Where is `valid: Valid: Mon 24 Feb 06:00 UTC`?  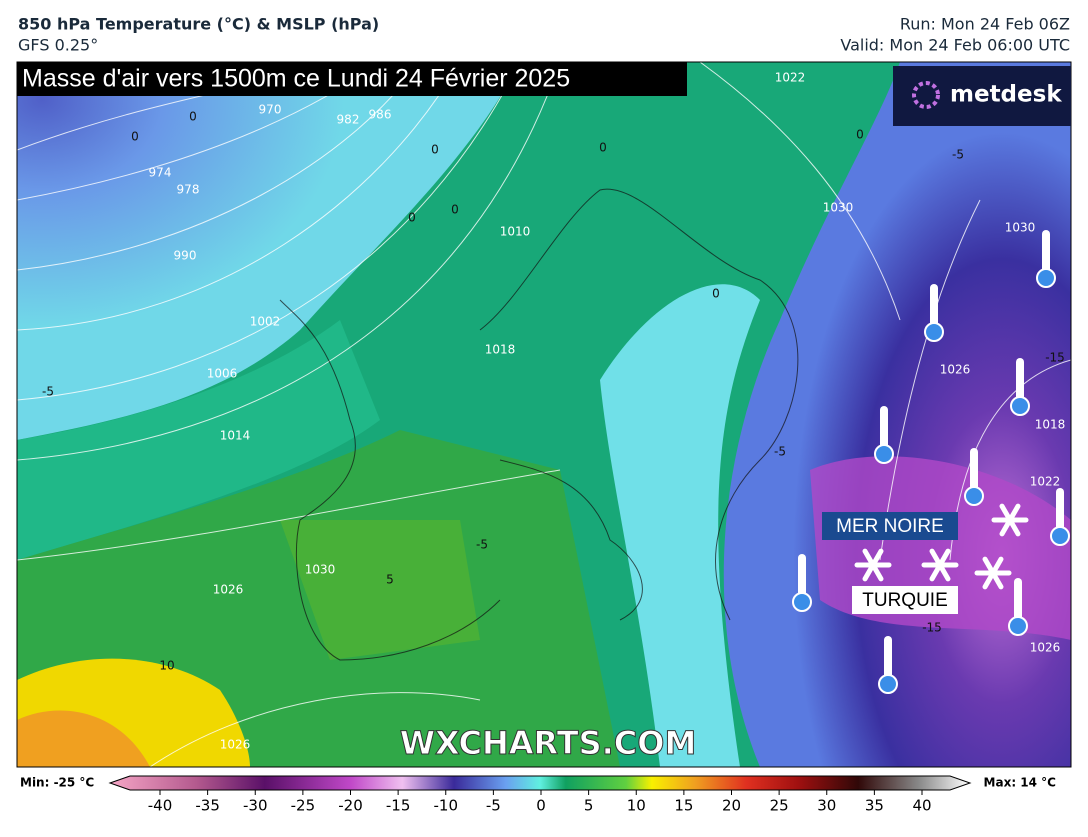
valid: Valid: Mon 24 Feb 06:00 UTC is located at coordinates (955, 45).